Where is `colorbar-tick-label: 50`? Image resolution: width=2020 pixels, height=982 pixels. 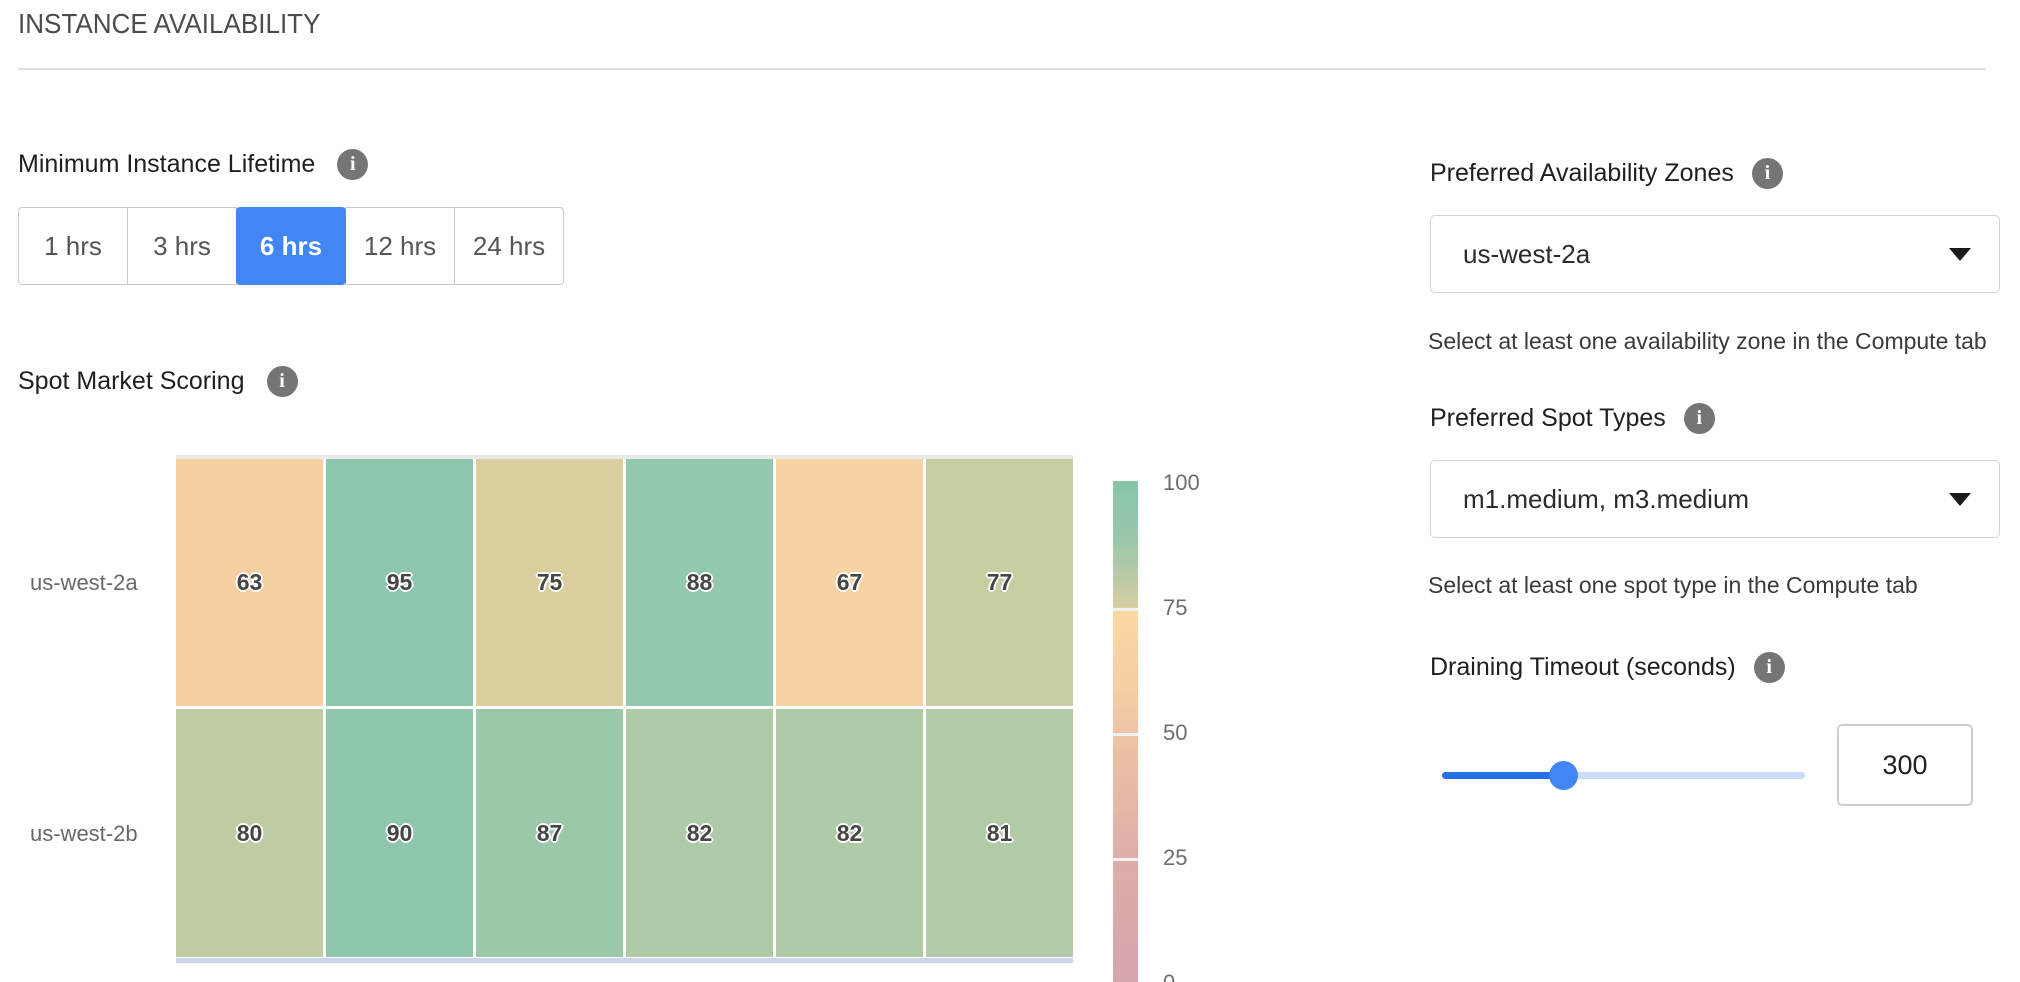
colorbar-tick-label: 50 is located at coordinates (1175, 732).